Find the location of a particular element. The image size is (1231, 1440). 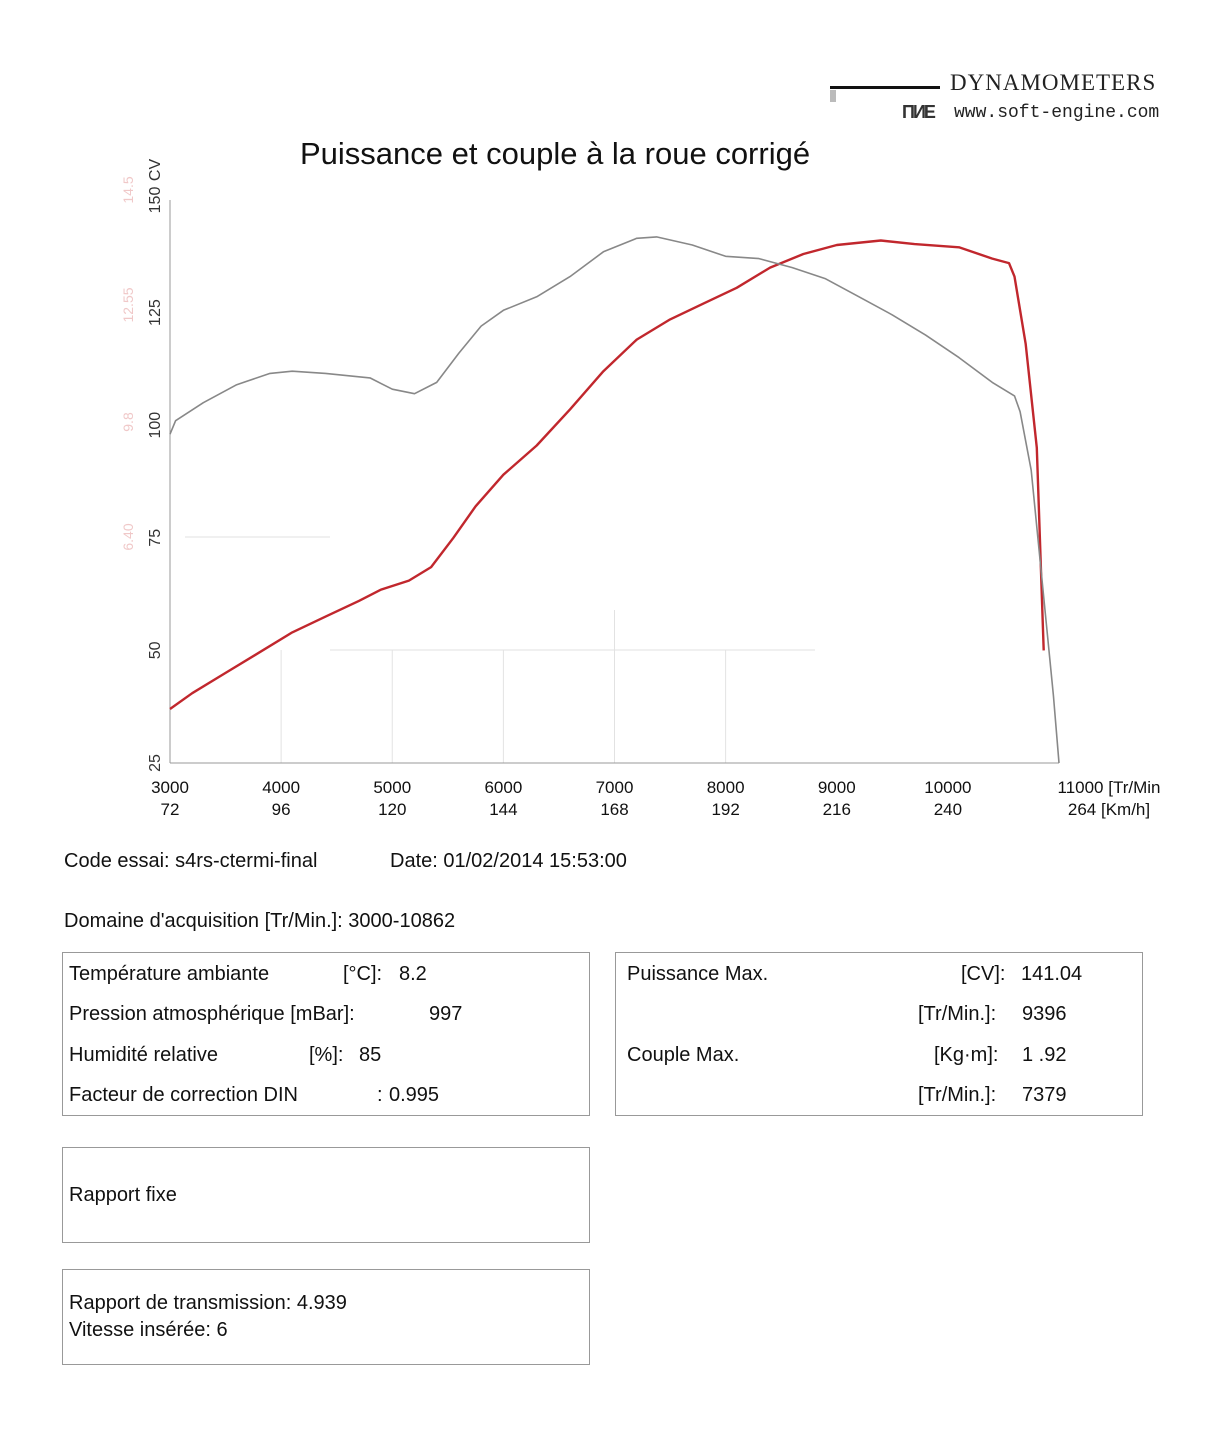

x-tick-label-rpm-0: 3000 is located at coordinates (170, 787).